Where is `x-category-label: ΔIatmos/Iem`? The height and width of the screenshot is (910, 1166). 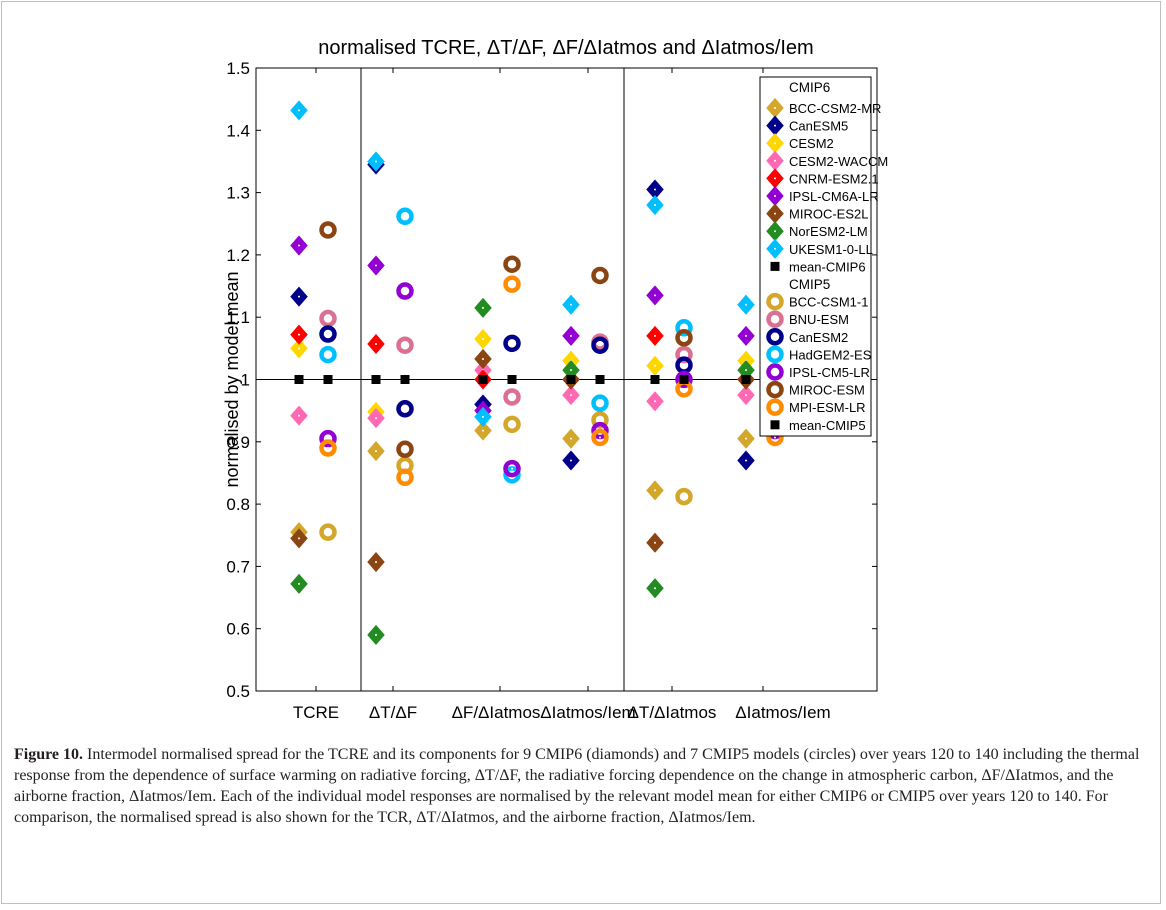 x-category-label: ΔIatmos/Iem is located at coordinates (782, 712).